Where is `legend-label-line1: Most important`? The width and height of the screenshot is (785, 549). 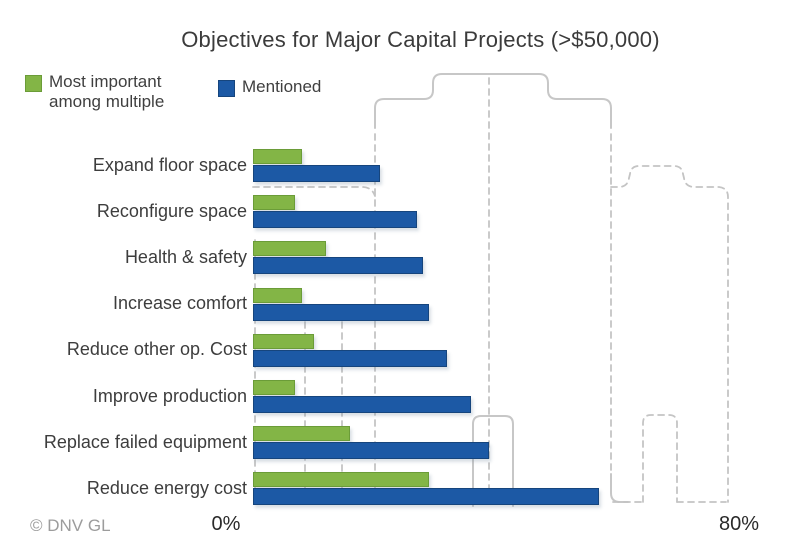
legend-label-line1: Most important is located at coordinates (105, 81).